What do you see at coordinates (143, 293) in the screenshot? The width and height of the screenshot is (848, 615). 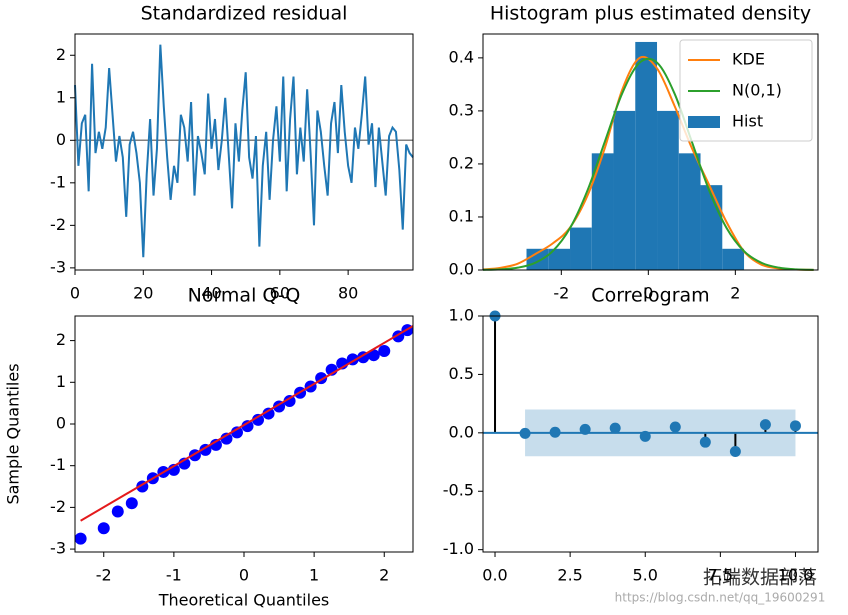 I see `x-tick-label: 20` at bounding box center [143, 293].